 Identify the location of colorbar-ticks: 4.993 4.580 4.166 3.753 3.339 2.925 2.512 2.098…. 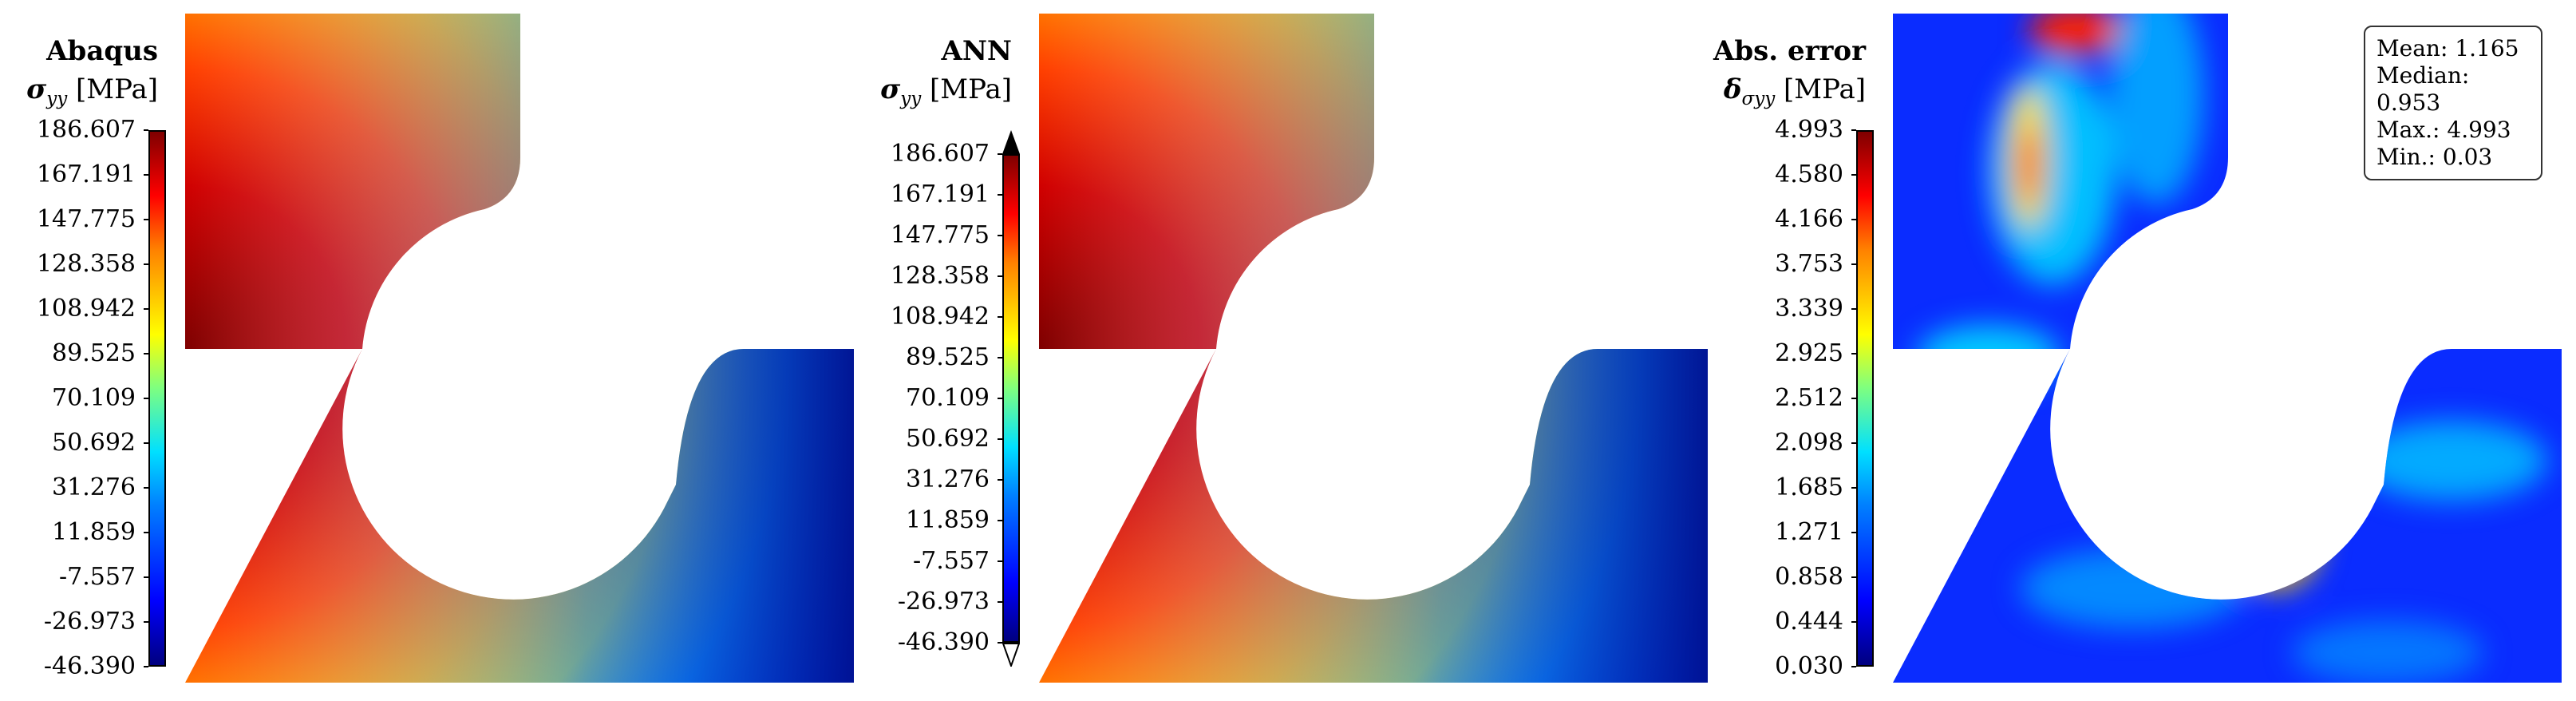
(1782, 399).